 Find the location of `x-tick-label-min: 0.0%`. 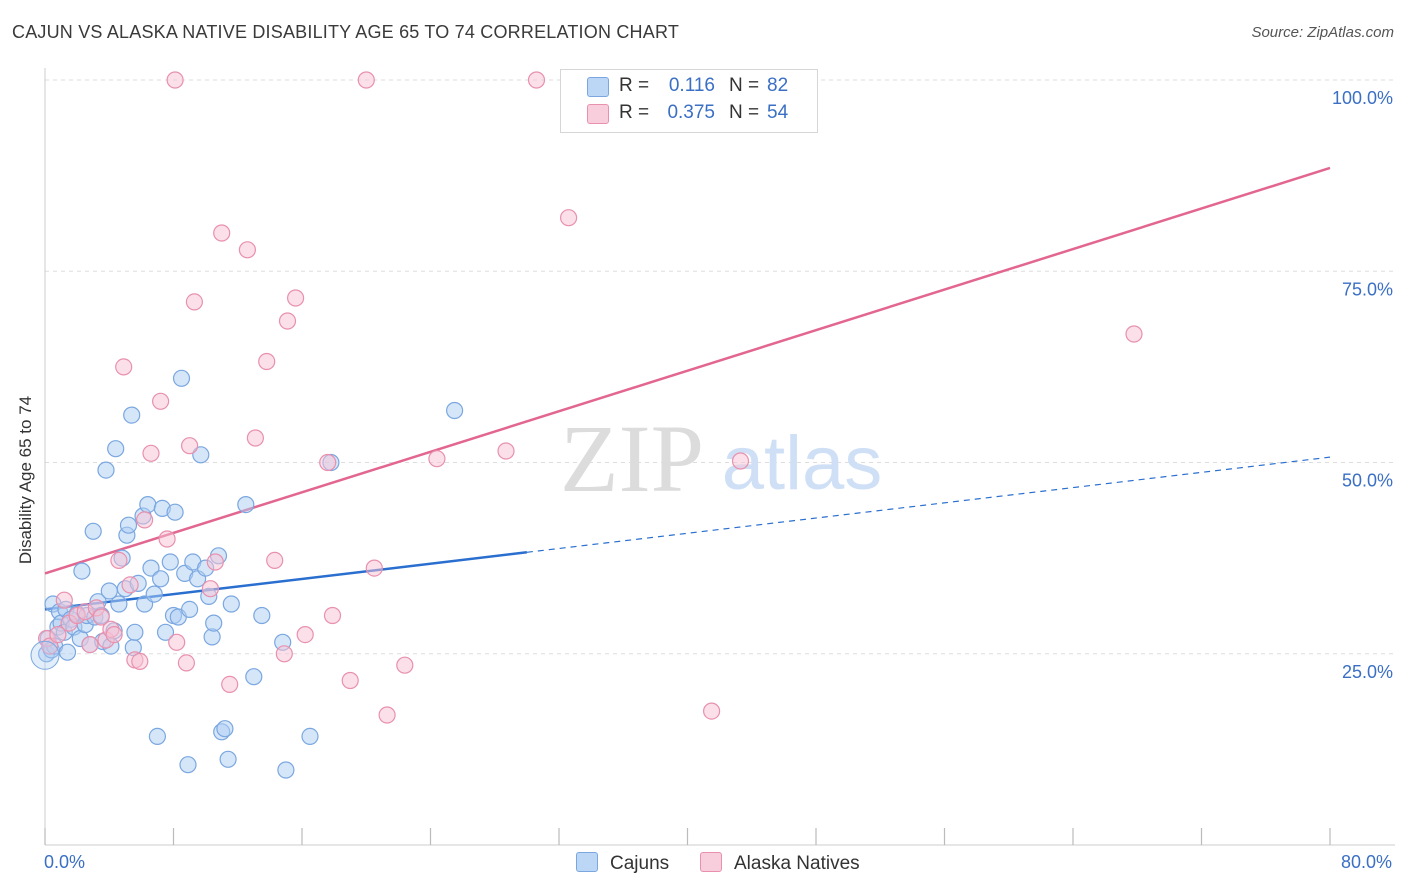

x-tick-label-min: 0.0% is located at coordinates (65, 862).